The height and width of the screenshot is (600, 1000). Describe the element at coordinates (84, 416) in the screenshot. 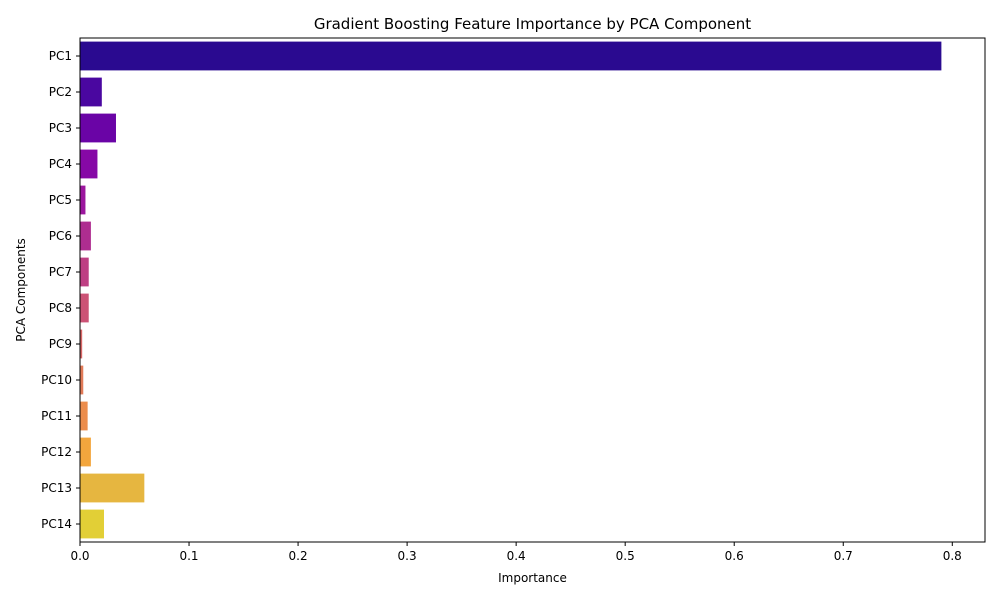

I see `bar-pc11` at that location.